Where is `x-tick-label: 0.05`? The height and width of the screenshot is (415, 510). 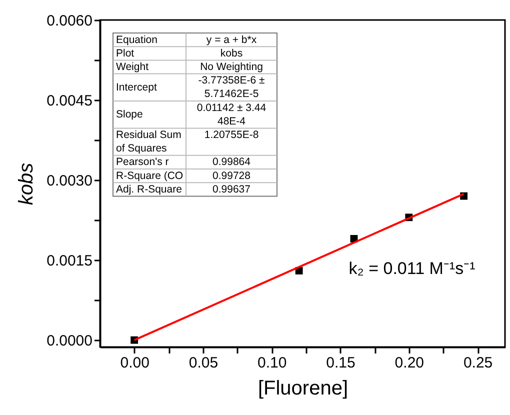 x-tick-label: 0.05 is located at coordinates (203, 363).